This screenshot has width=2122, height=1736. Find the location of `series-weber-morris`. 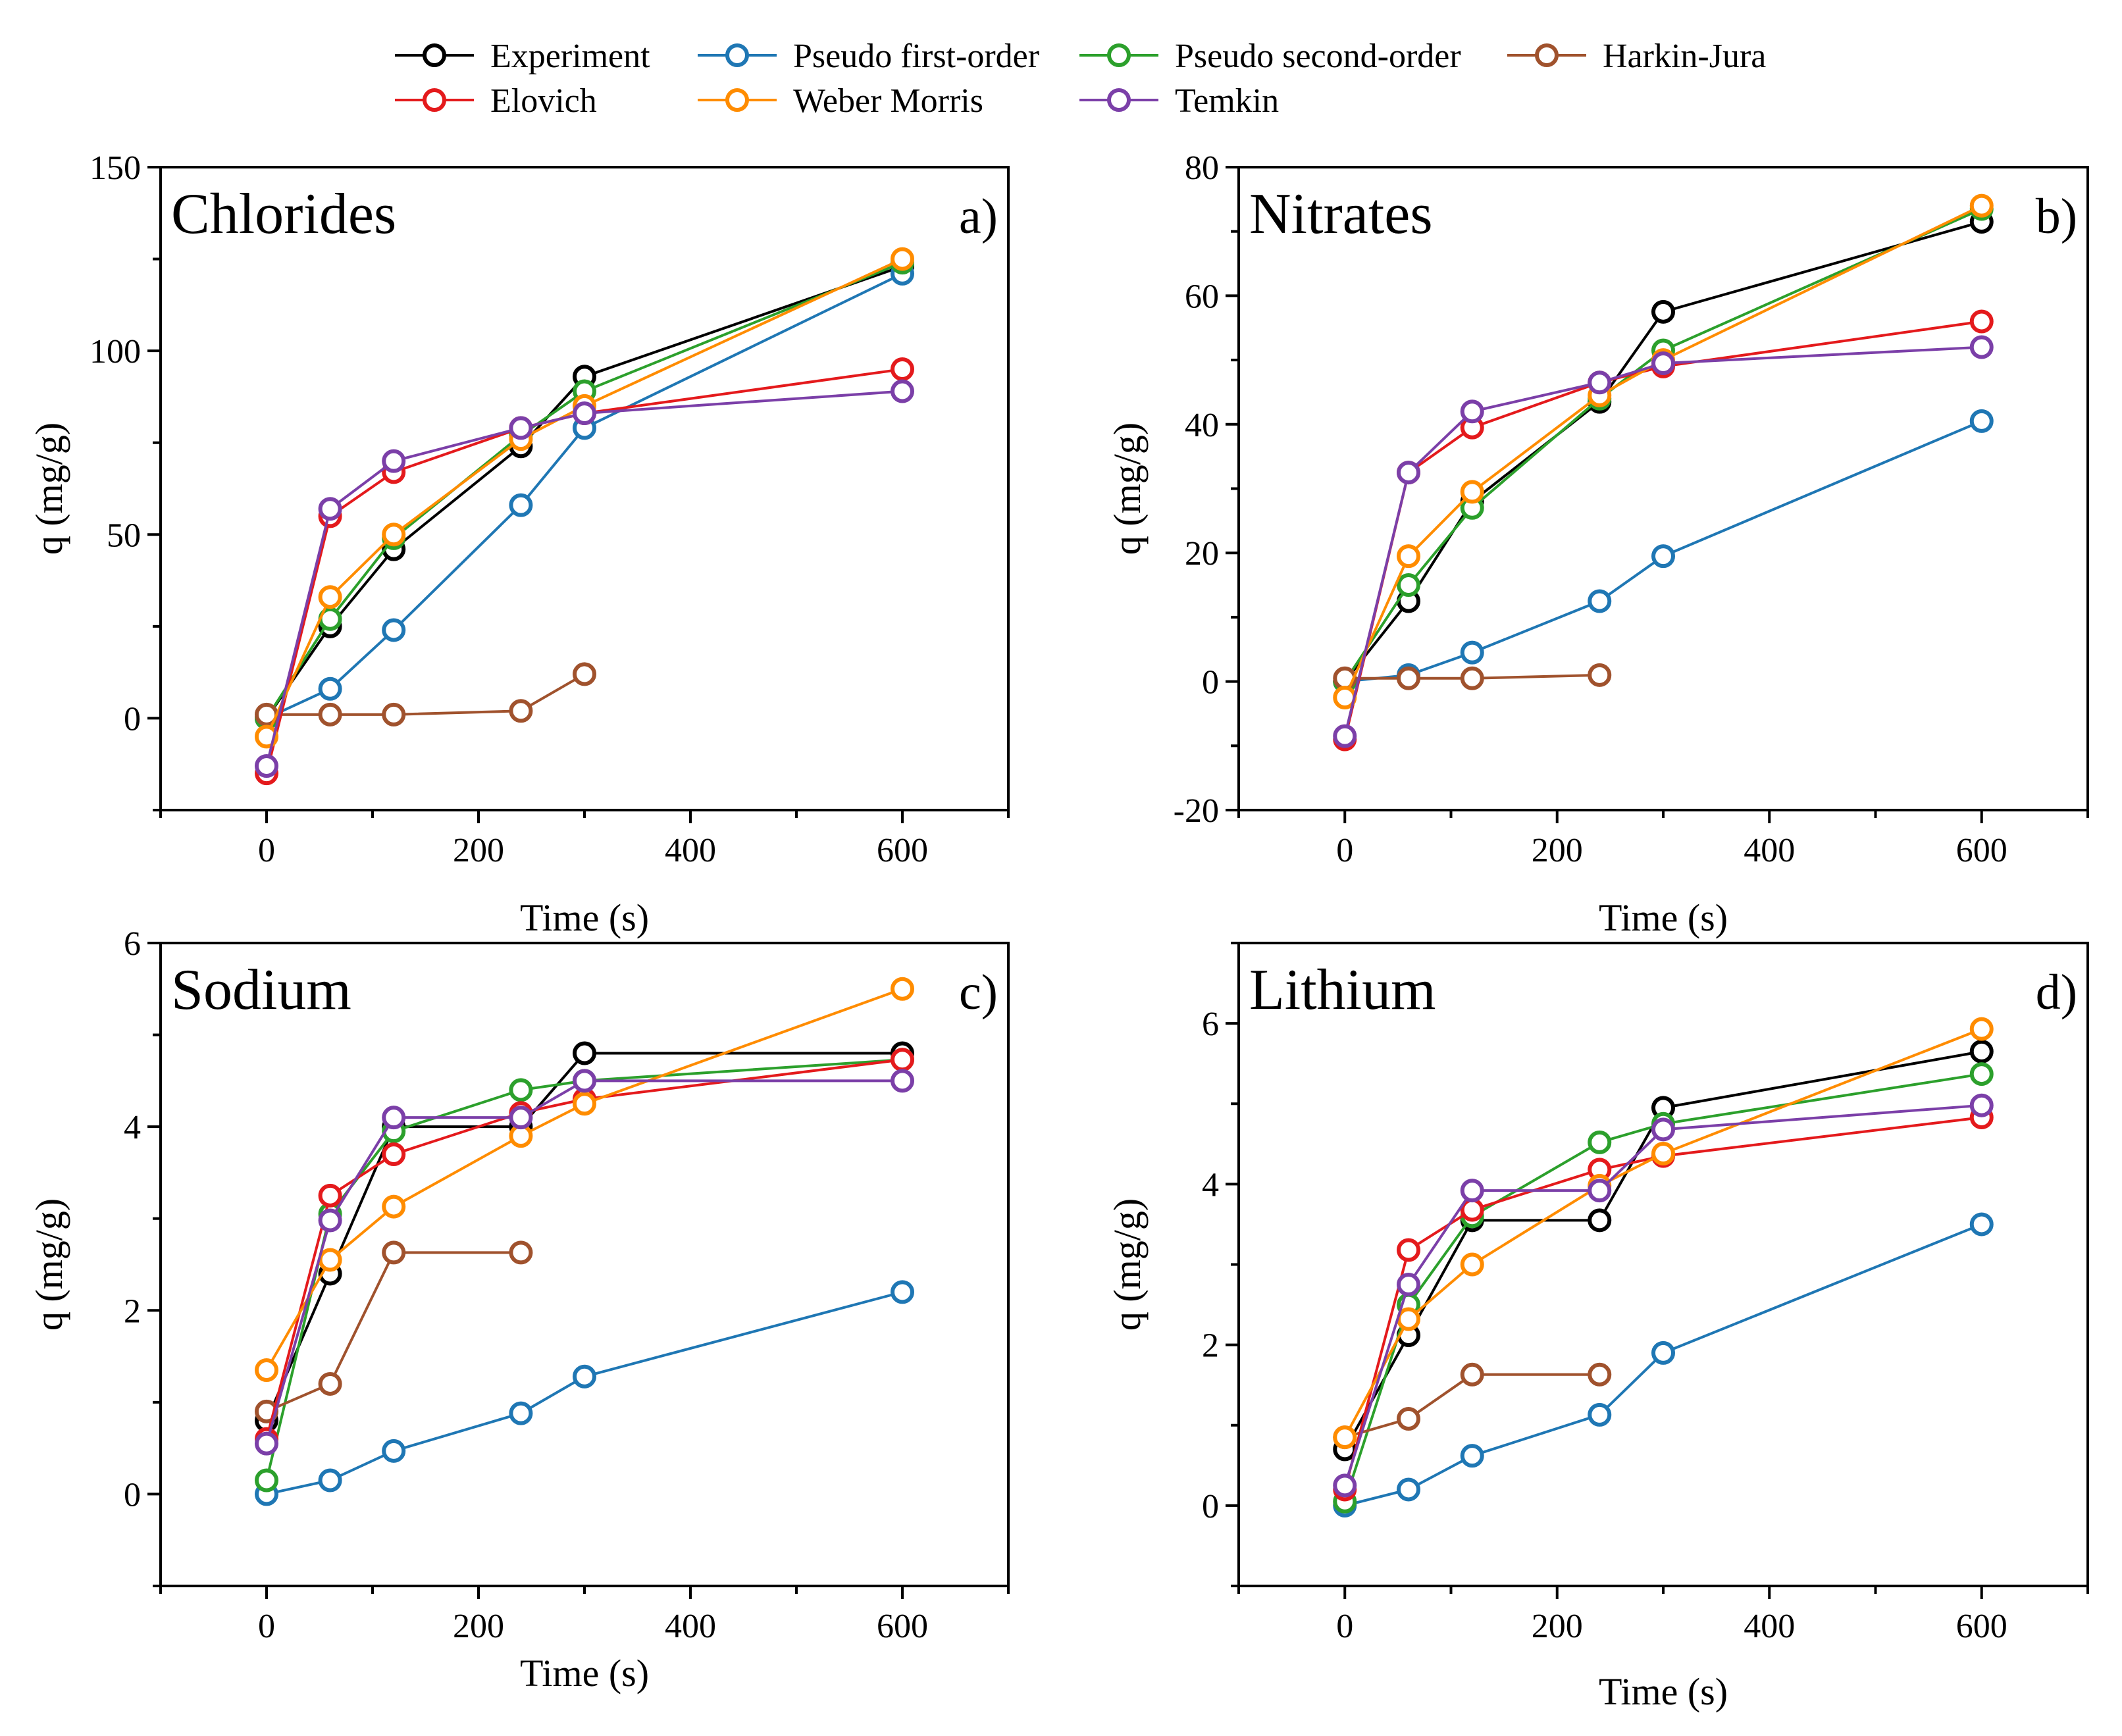

series-weber-morris is located at coordinates (584, 1180).